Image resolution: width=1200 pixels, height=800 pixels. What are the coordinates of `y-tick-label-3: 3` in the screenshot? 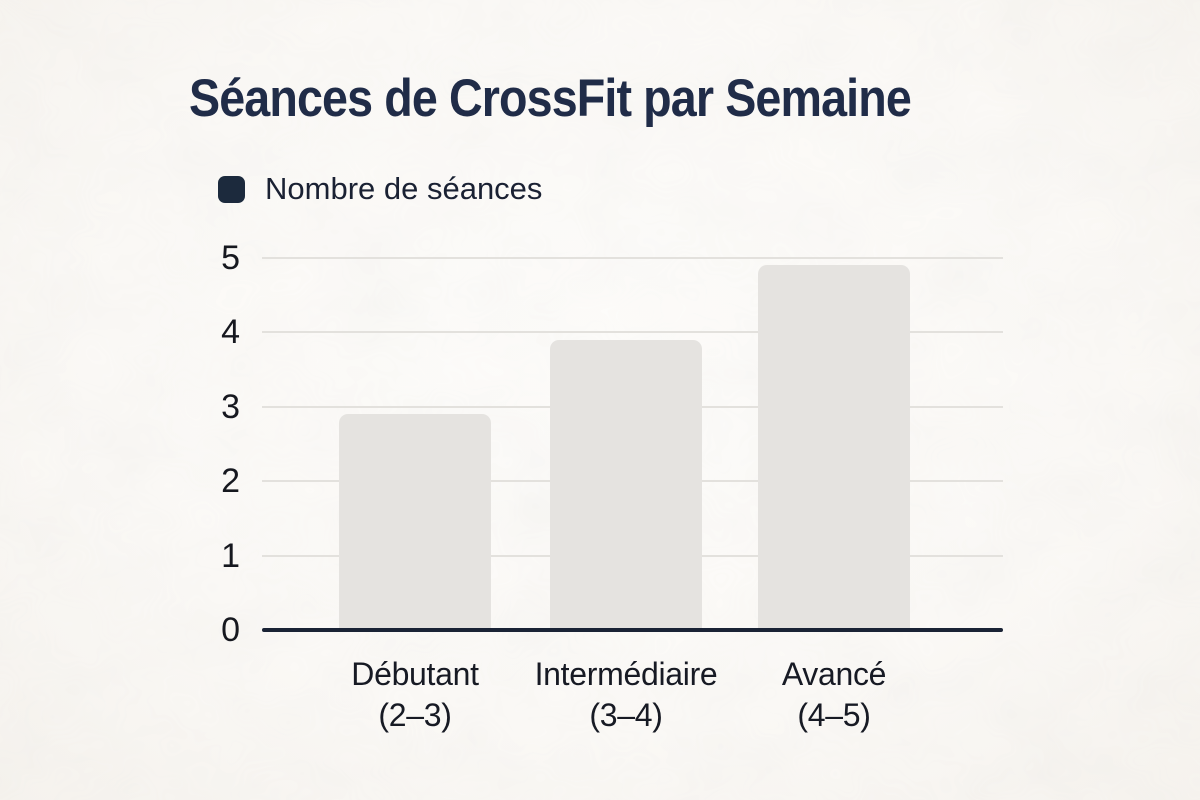 It's located at (230, 406).